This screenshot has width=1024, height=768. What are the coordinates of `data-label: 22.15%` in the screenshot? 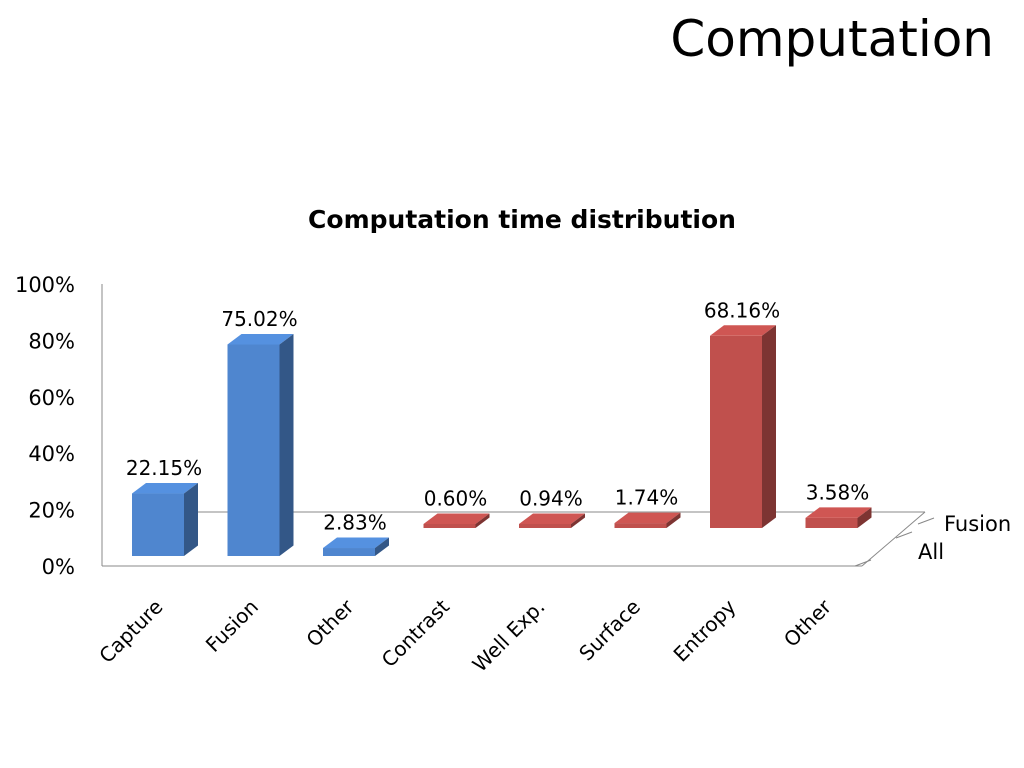 It's located at (164, 468).